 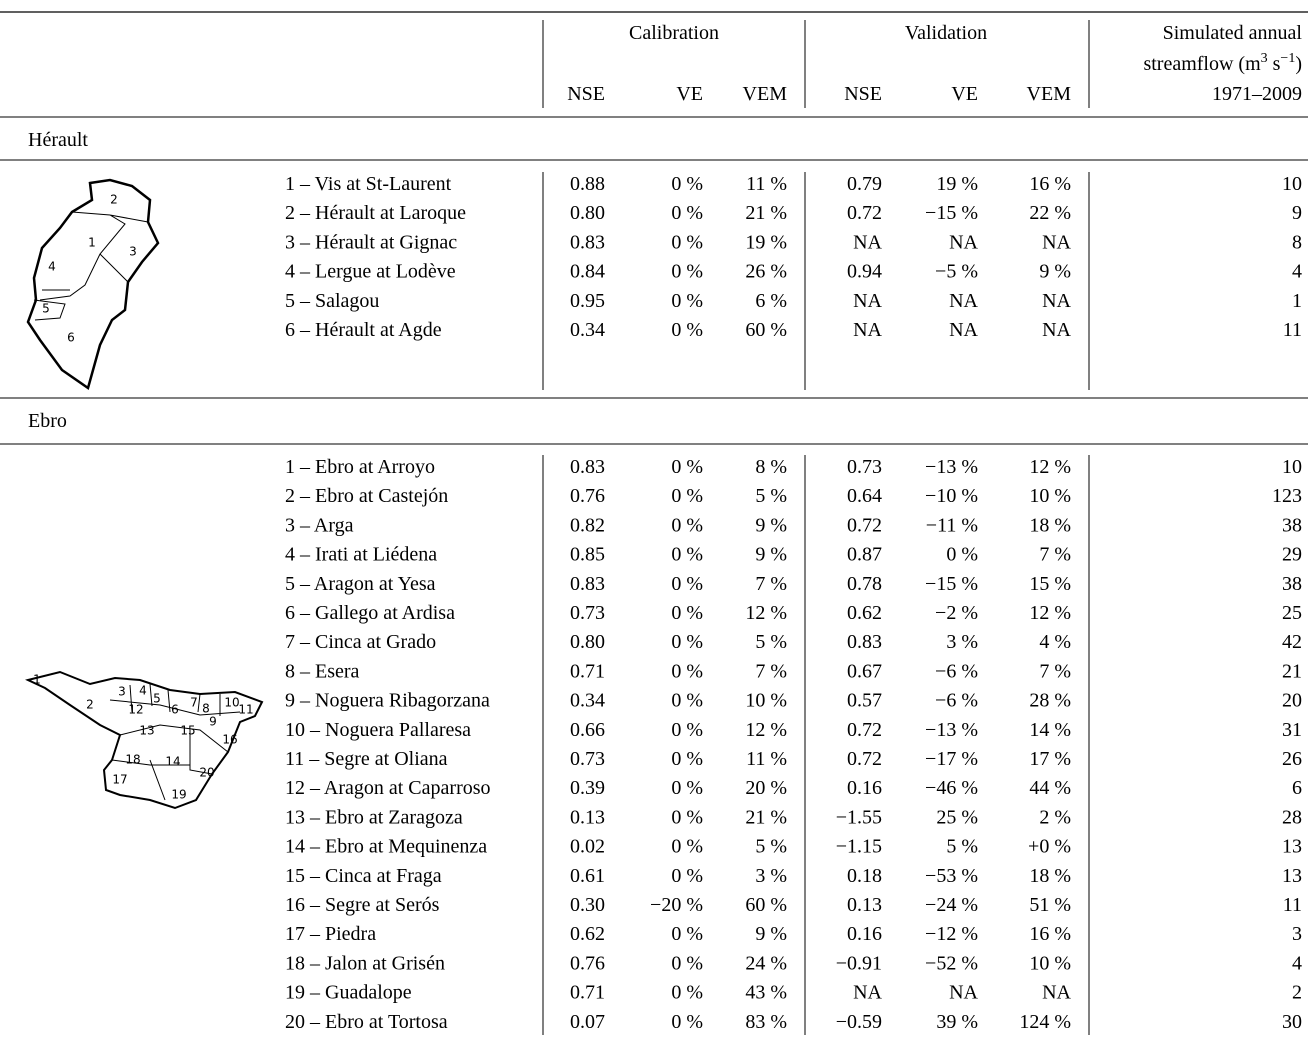 What do you see at coordinates (863, 94) in the screenshot?
I see `metric-header: NSE` at bounding box center [863, 94].